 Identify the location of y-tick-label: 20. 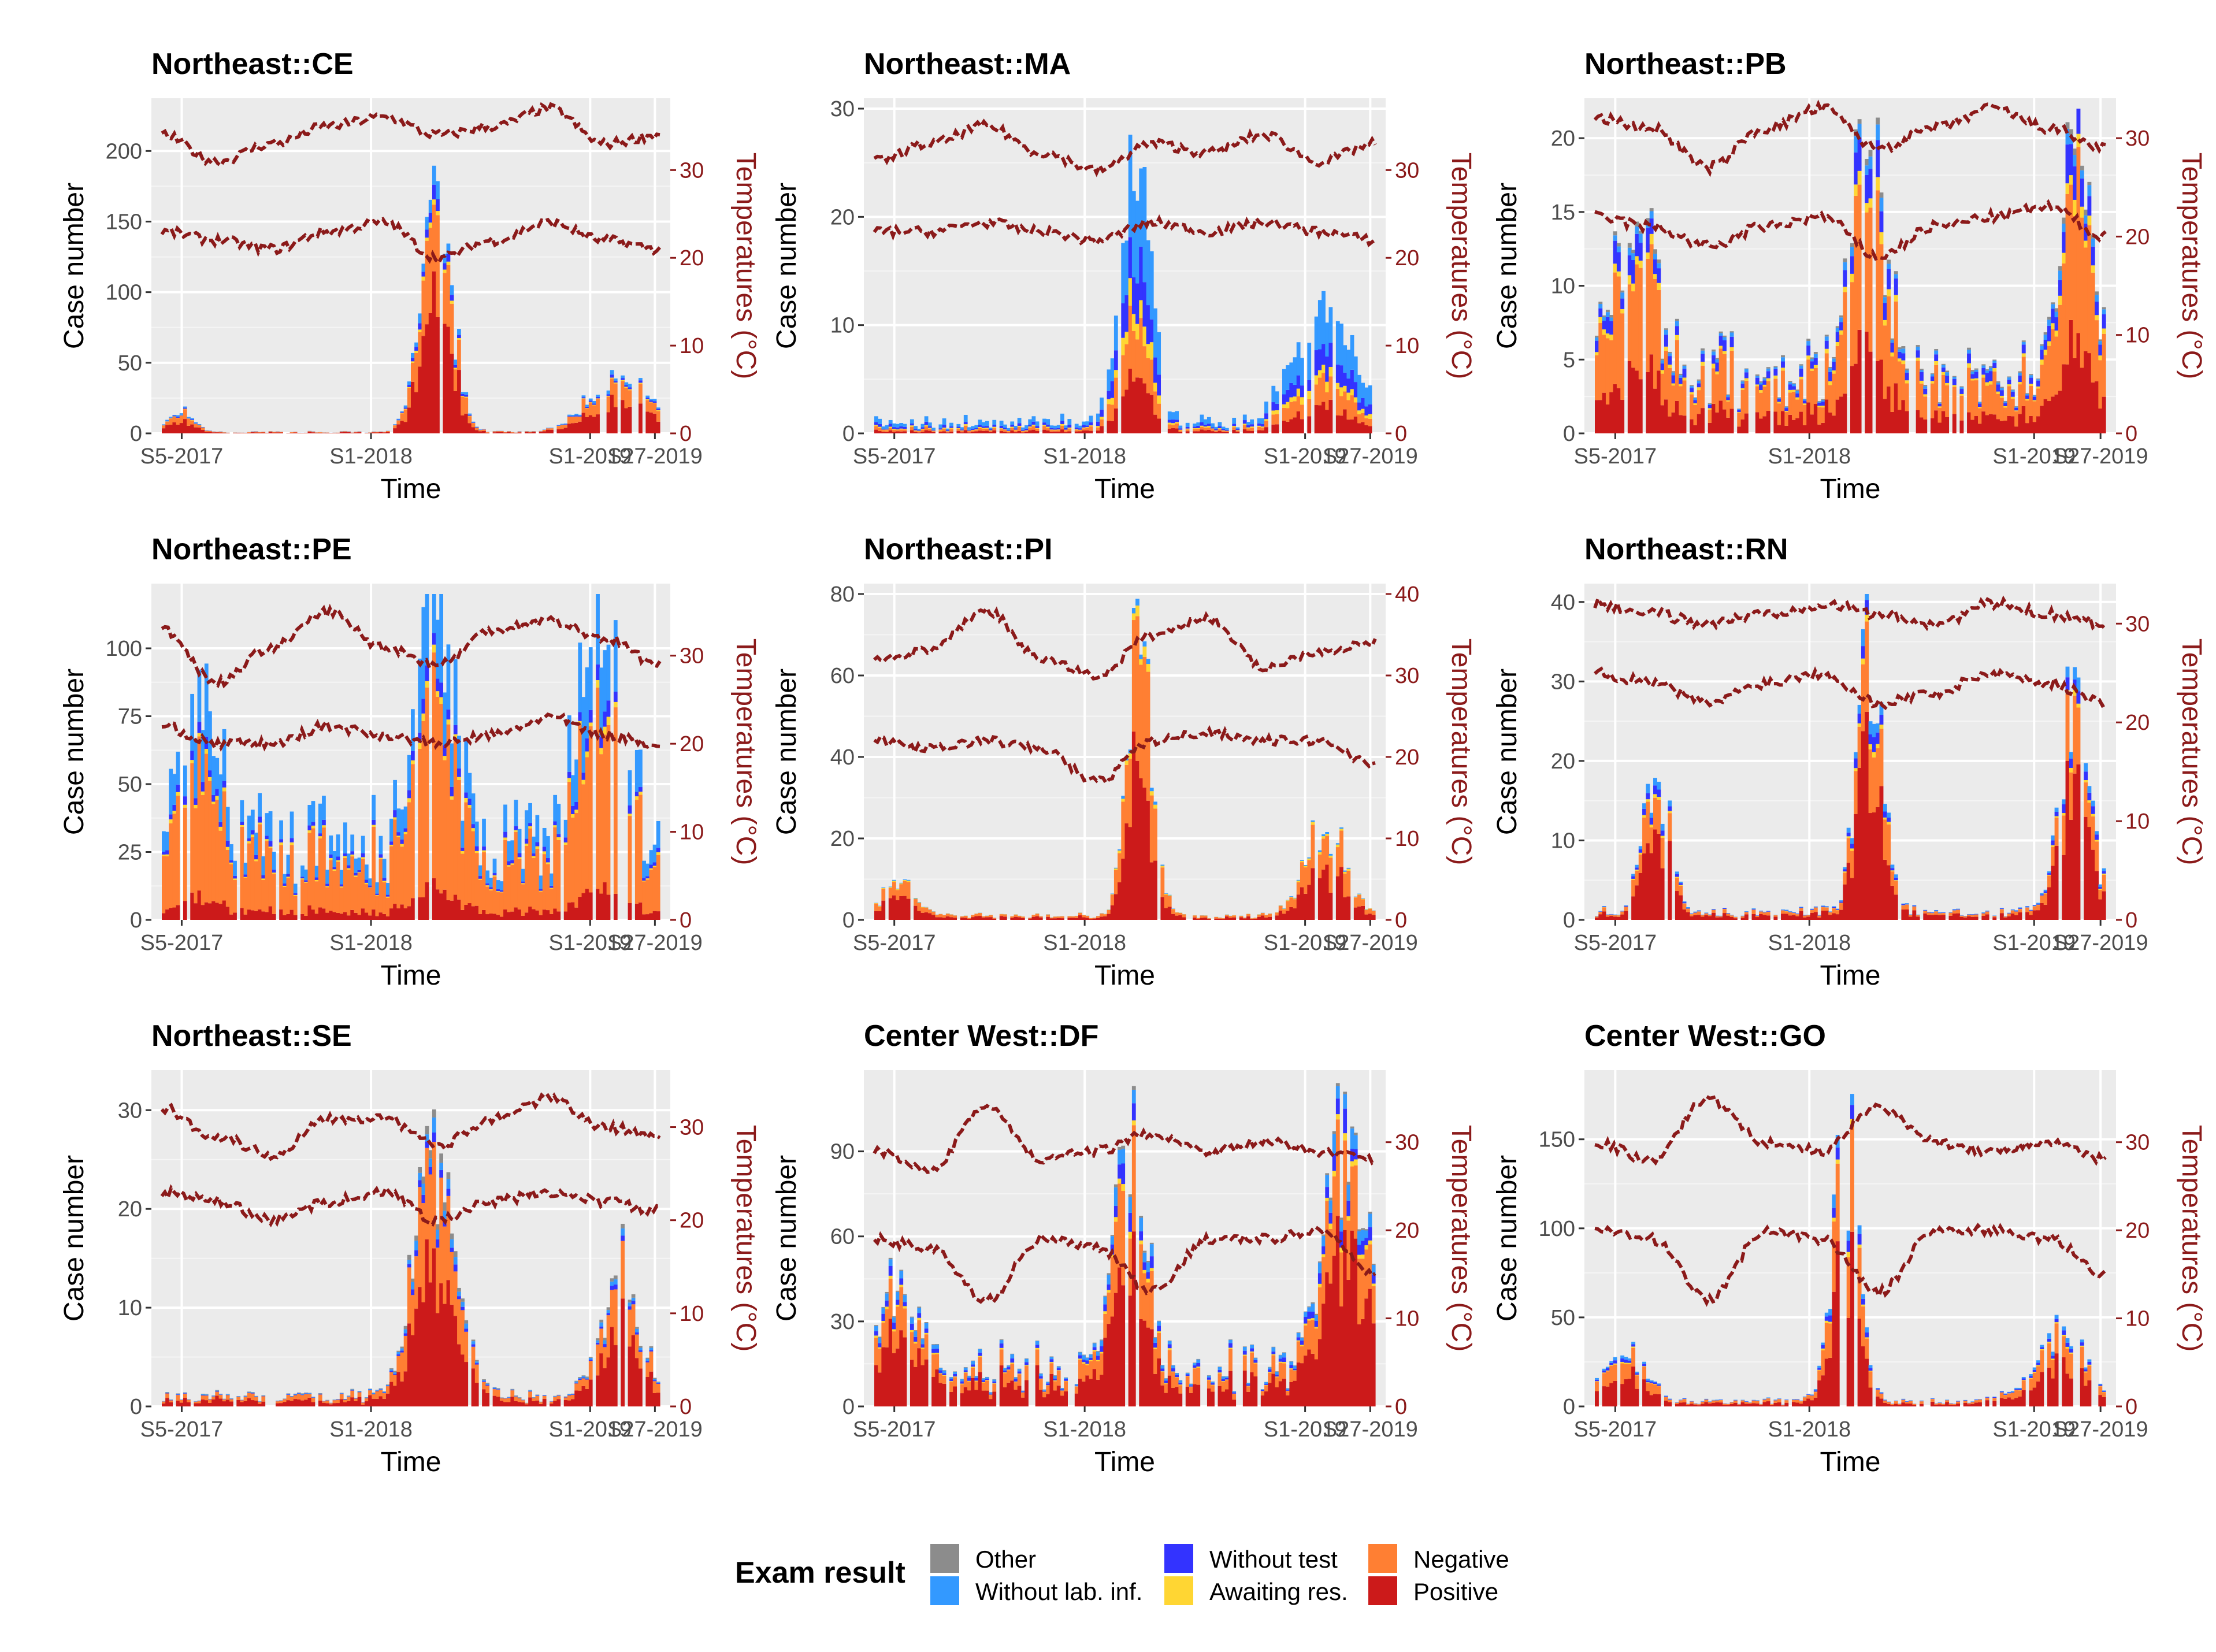
(1563, 139).